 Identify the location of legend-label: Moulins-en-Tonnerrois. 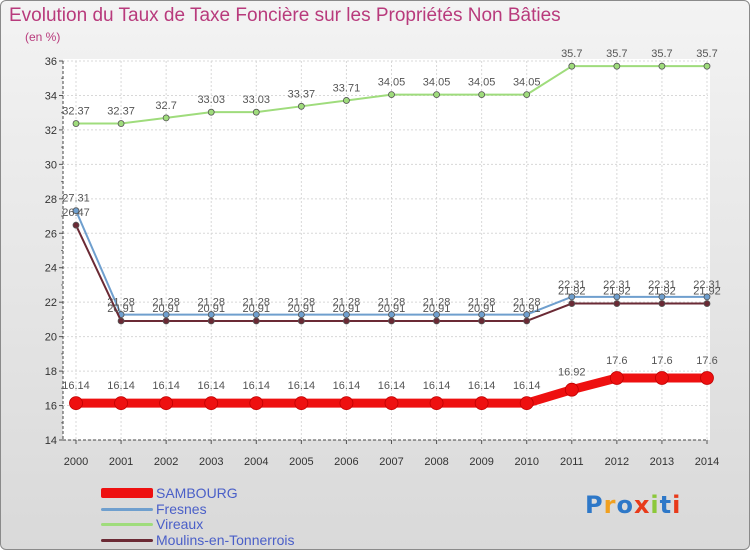
(225, 540).